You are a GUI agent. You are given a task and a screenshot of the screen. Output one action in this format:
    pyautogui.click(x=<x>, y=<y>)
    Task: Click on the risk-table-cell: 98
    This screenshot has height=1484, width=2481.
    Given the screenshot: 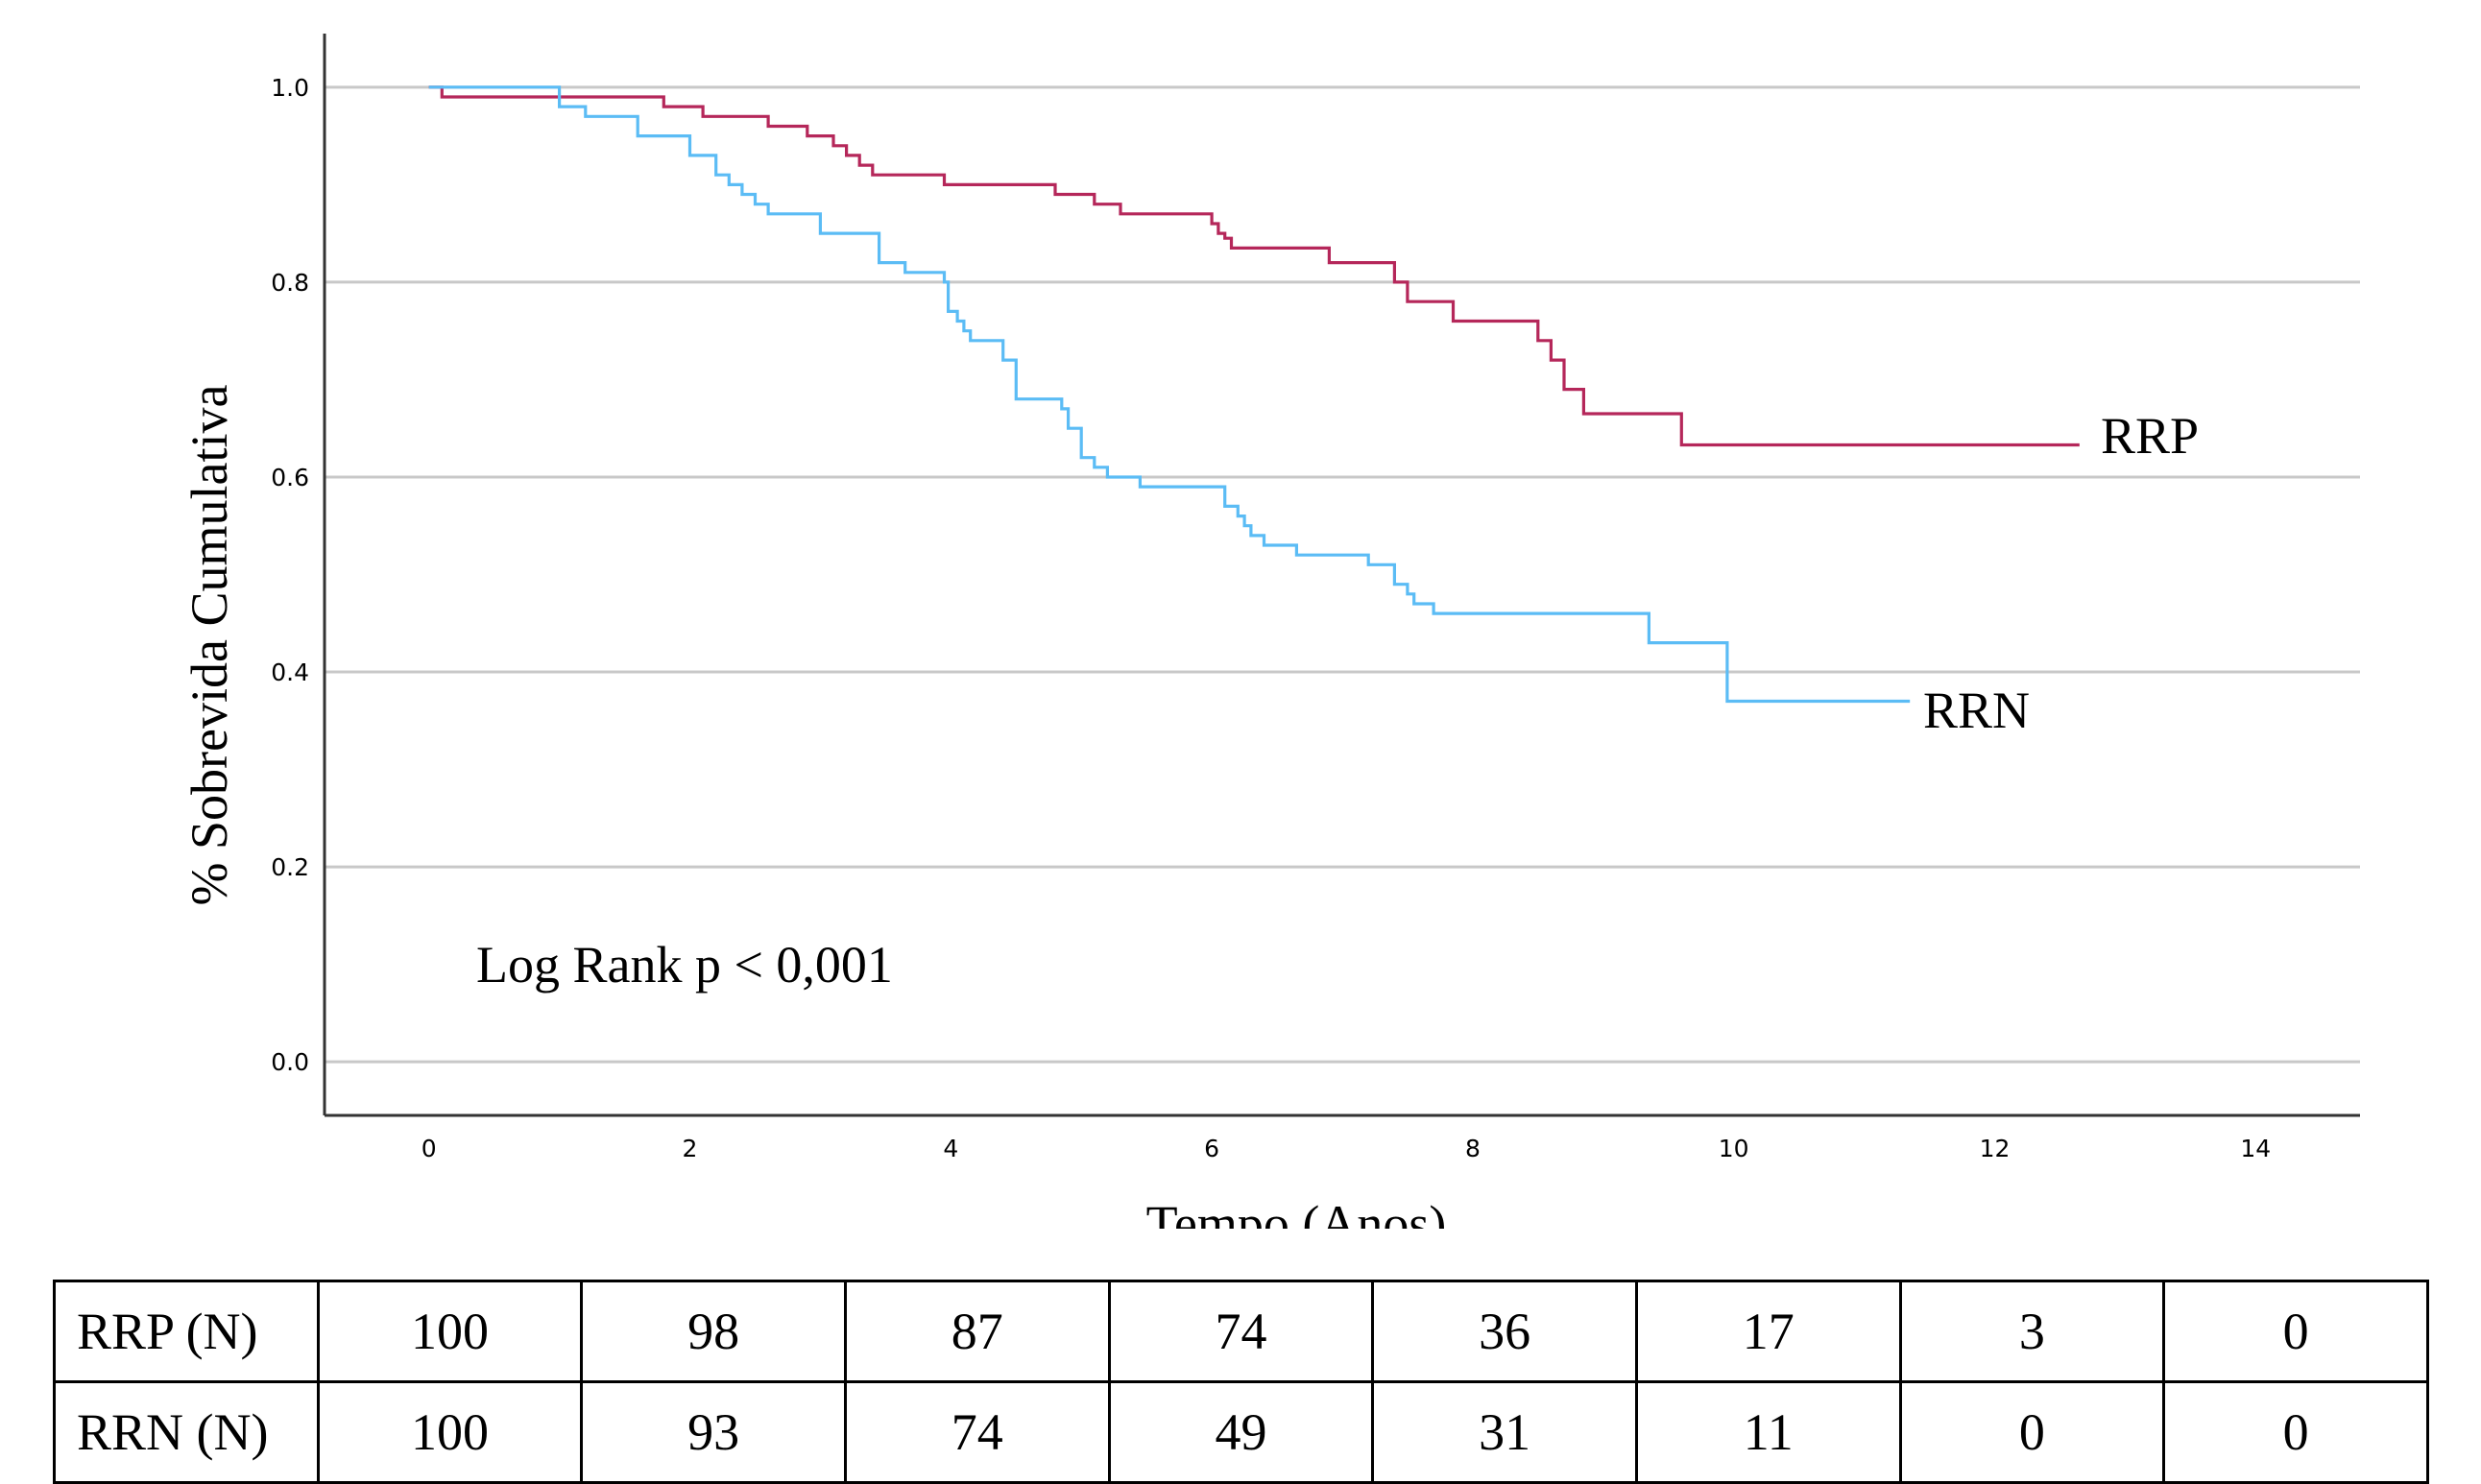 What is the action you would take?
    pyautogui.click(x=713, y=1332)
    